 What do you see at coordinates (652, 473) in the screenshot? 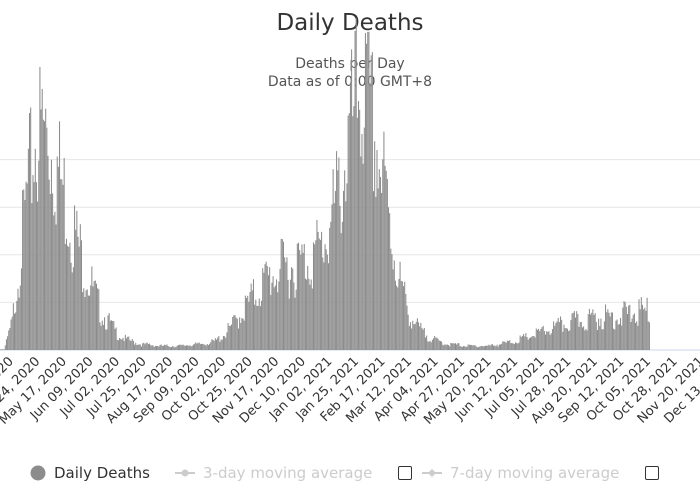
I see `checkbox-7-day-moving-average` at bounding box center [652, 473].